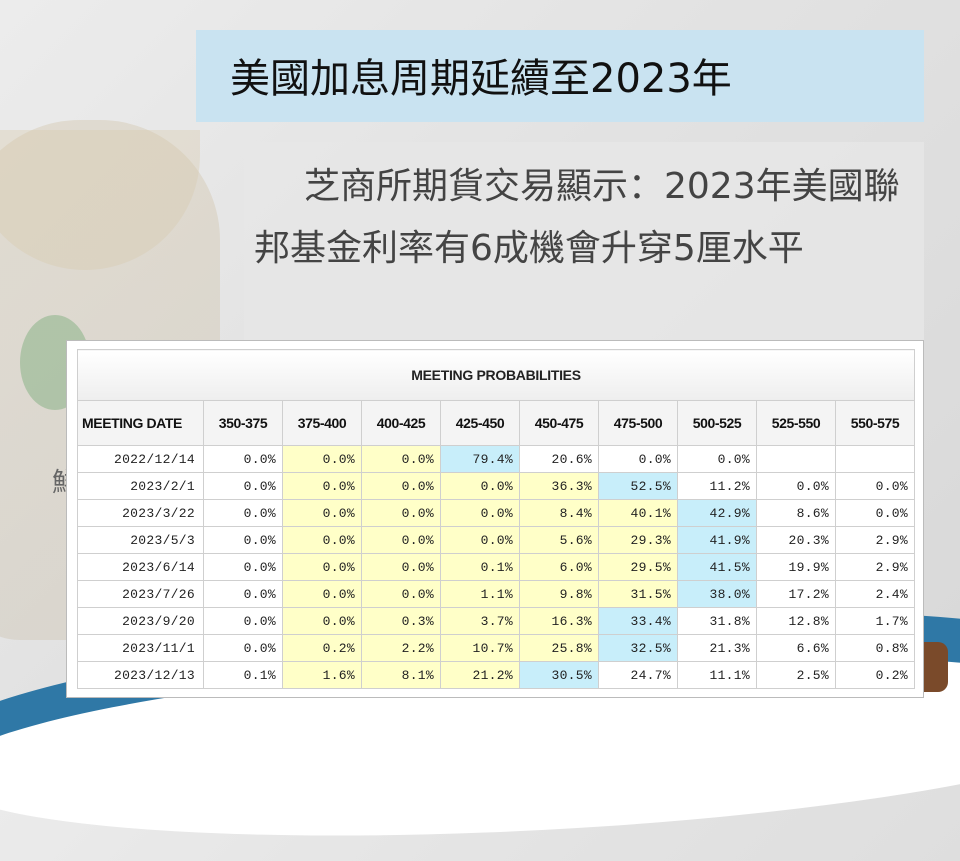 This screenshot has height=861, width=960. Describe the element at coordinates (480, 594) in the screenshot. I see `probability-cell: 1.1%` at that location.